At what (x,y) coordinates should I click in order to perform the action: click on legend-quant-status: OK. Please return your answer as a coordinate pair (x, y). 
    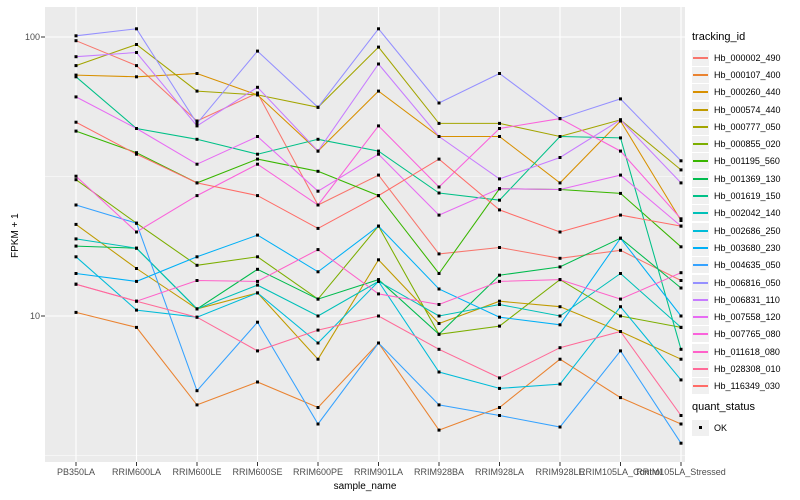
    Looking at the image, I should click on (709, 427).